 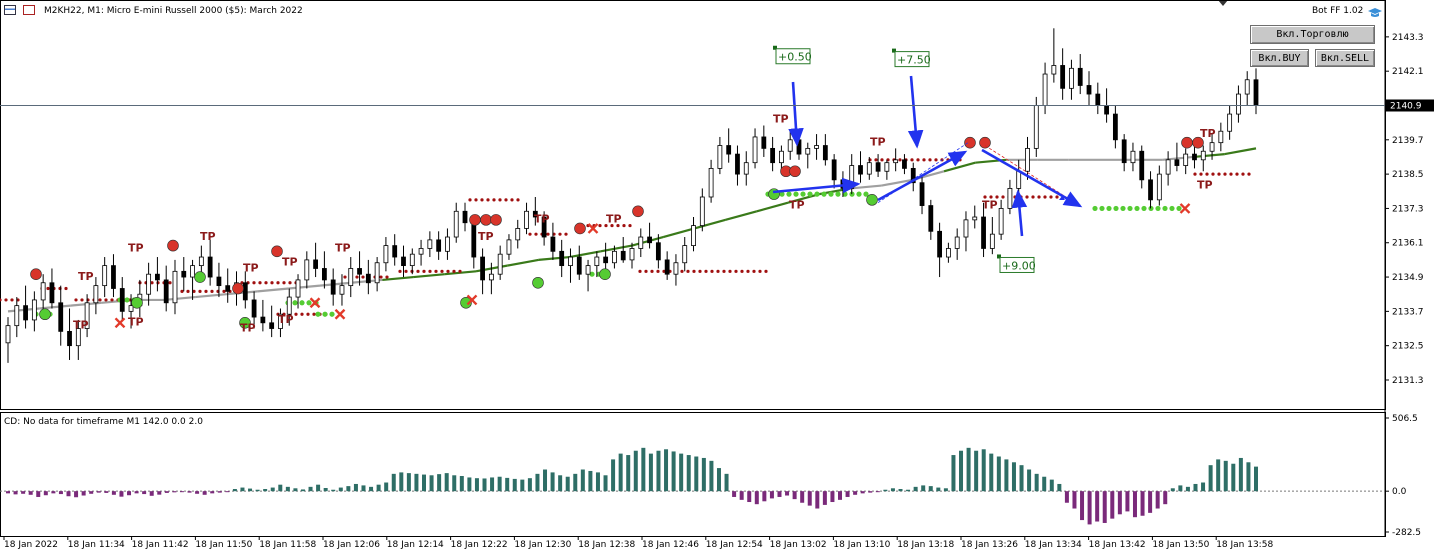 What do you see at coordinates (1185, 208) in the screenshot?
I see `close-cross-icon` at bounding box center [1185, 208].